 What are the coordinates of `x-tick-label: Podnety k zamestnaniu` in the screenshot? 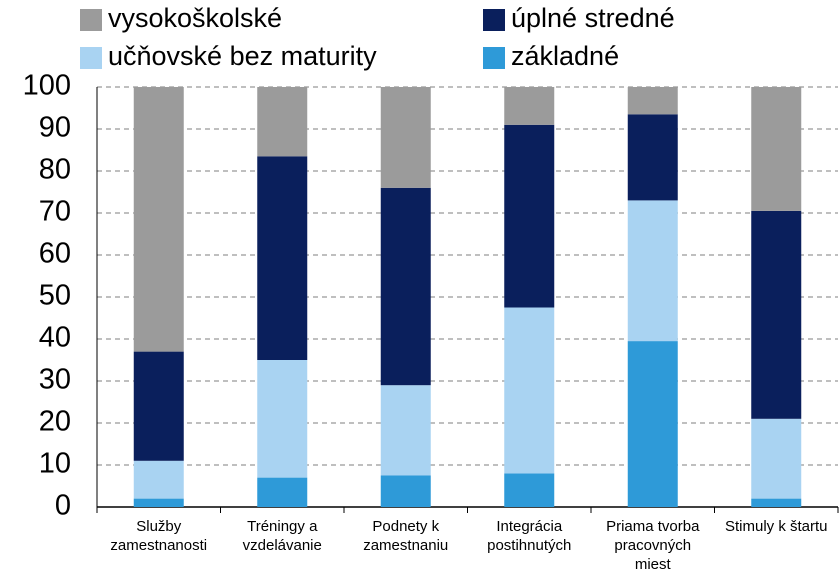 It's located at (405, 536).